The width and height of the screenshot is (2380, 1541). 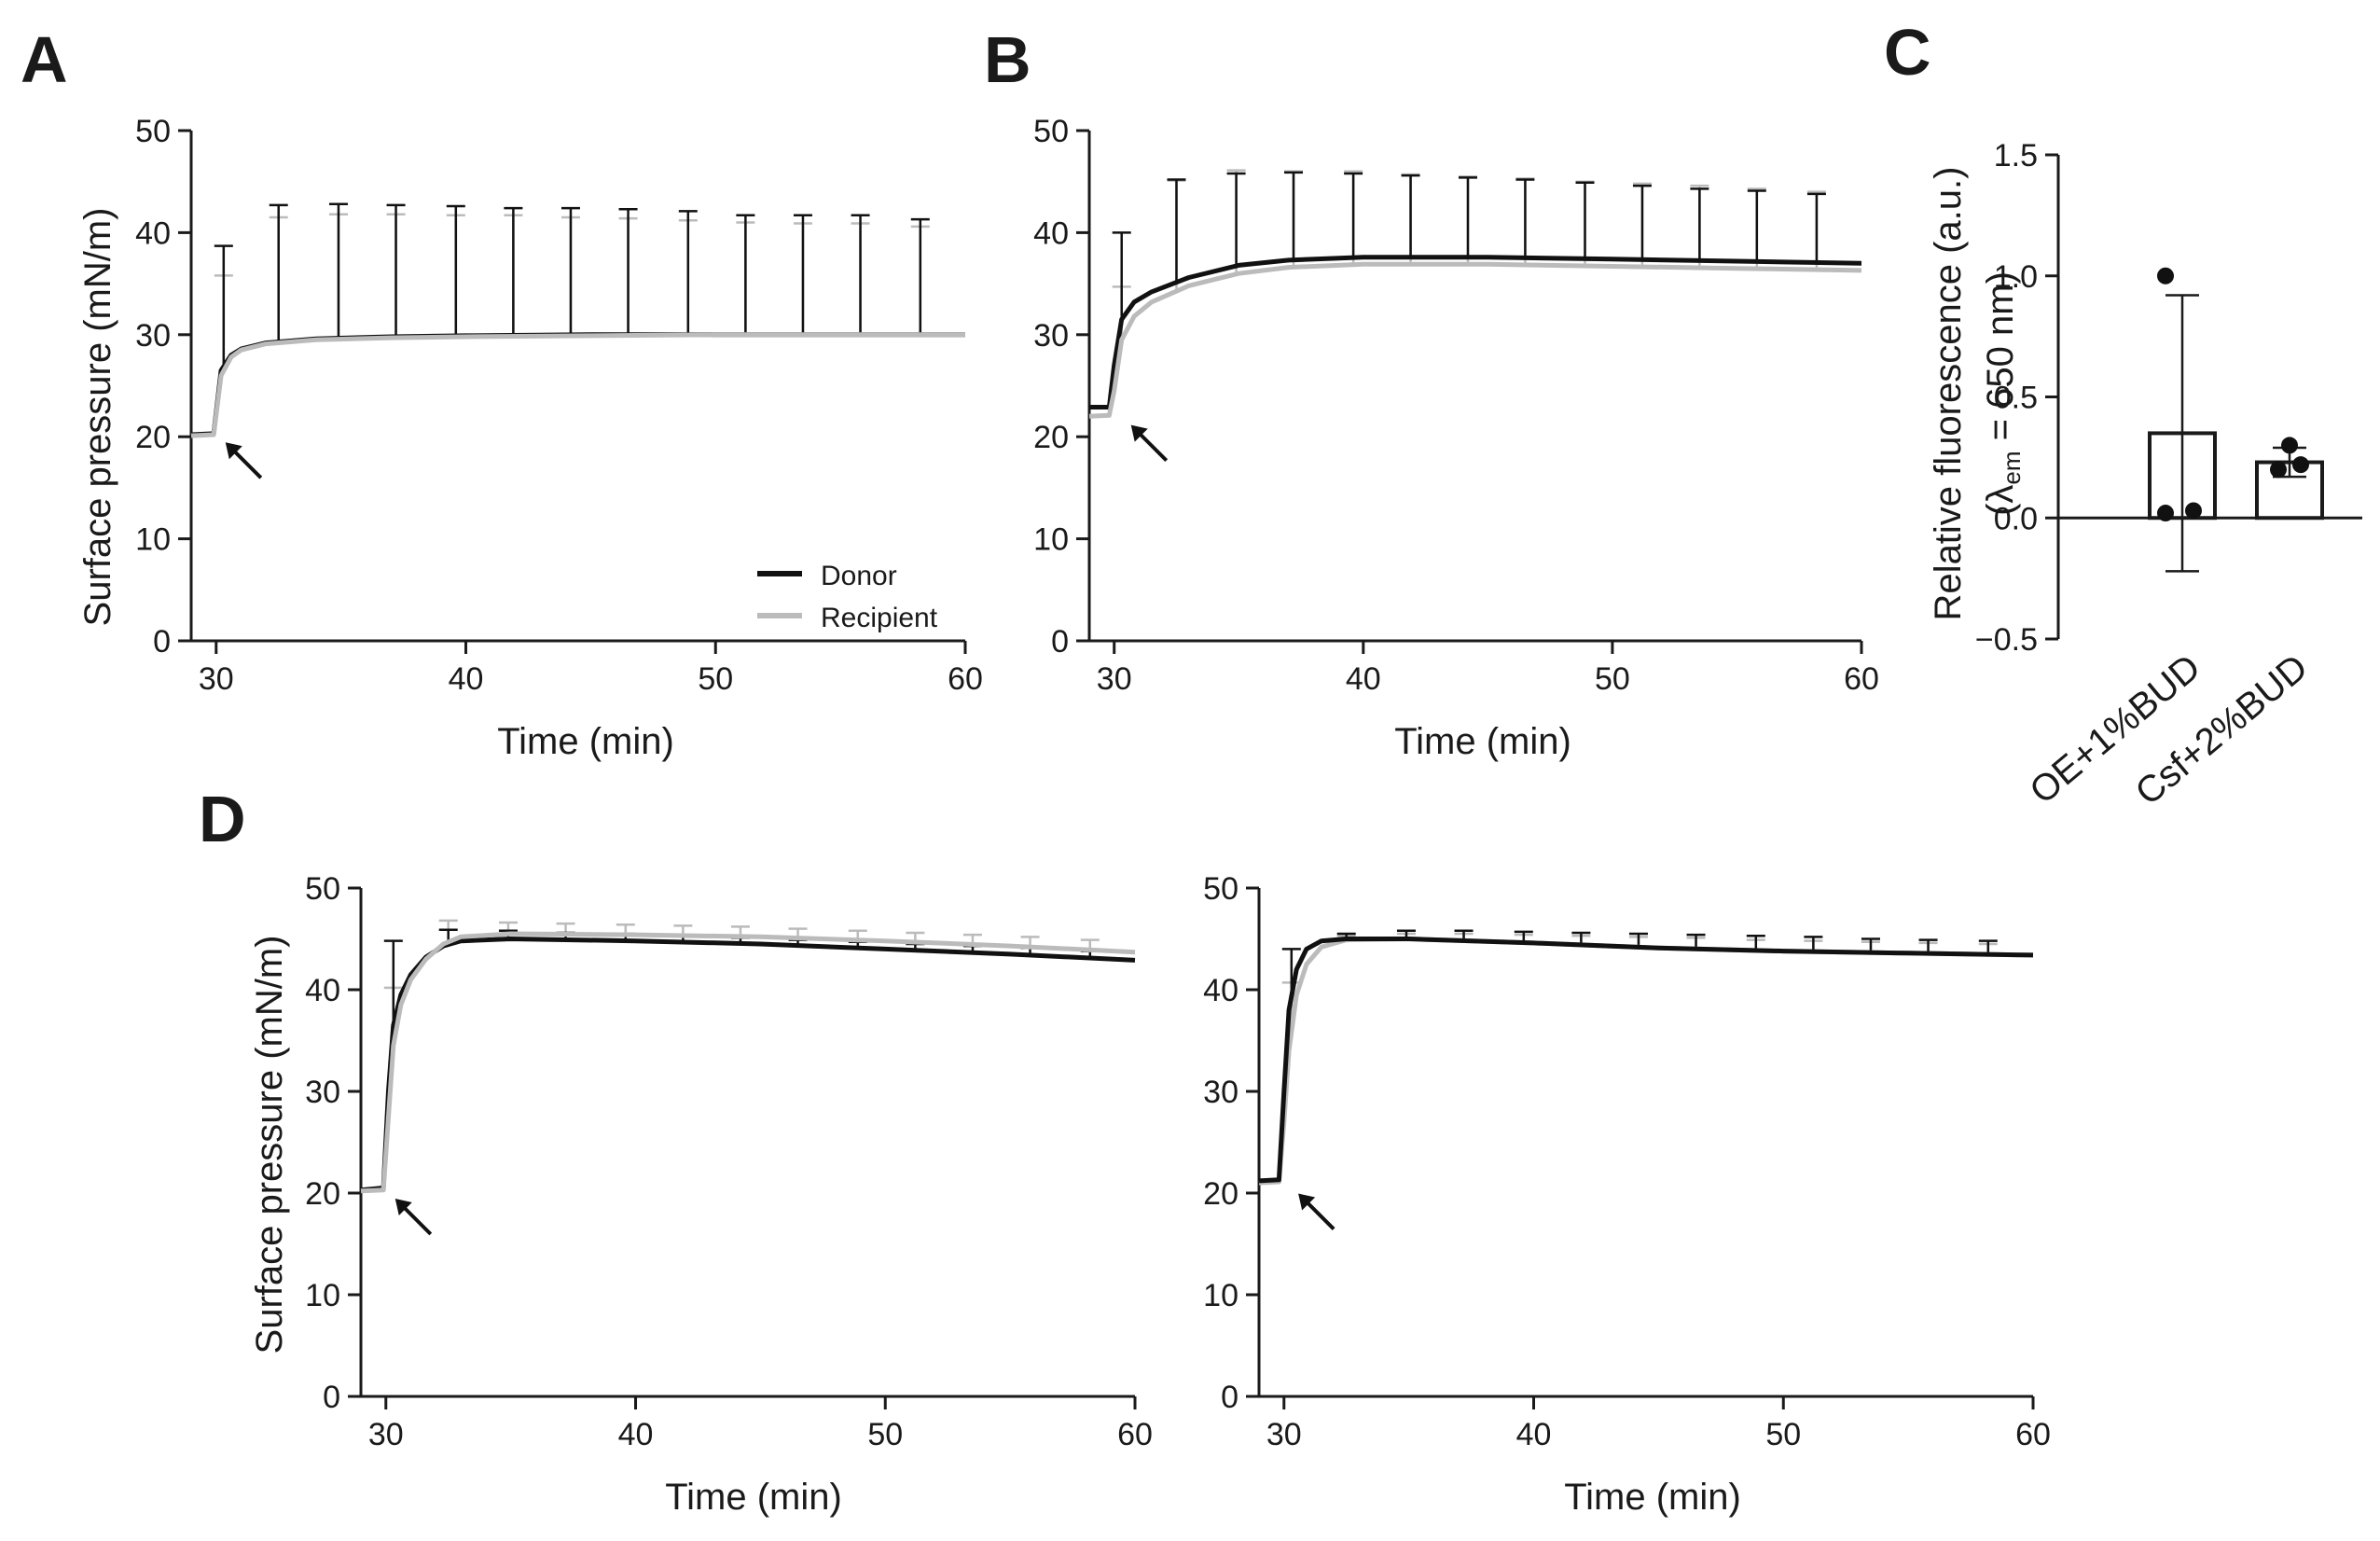 What do you see at coordinates (1456, 438) in the screenshot?
I see `panel-b-chart: Time (min) 0 10 20 30 40 50 30 40 50 60` at bounding box center [1456, 438].